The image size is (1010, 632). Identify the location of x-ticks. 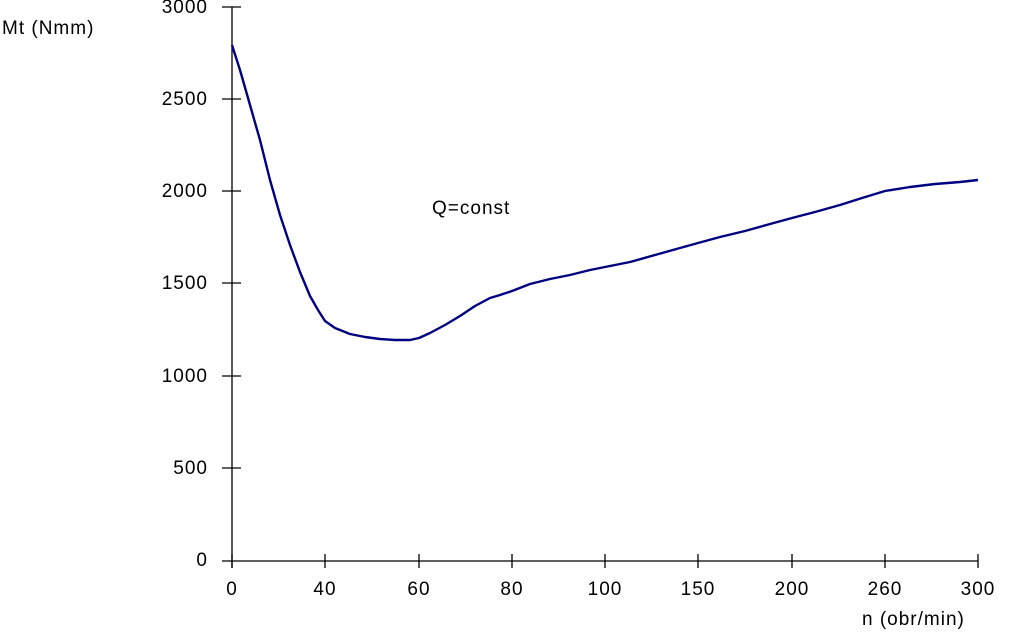
(605, 561).